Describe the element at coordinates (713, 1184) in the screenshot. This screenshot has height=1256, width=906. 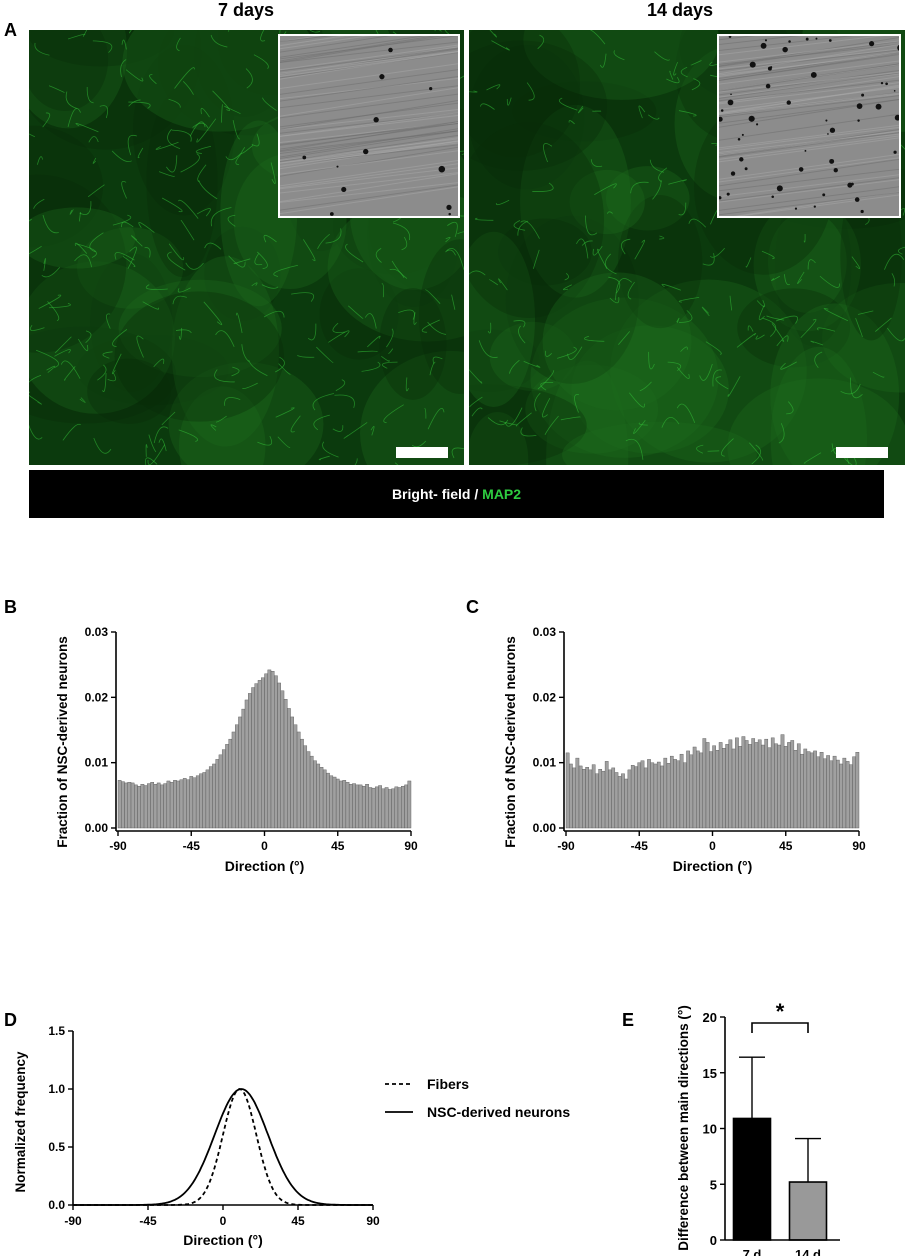
I see `y-tick-label: 5` at that location.